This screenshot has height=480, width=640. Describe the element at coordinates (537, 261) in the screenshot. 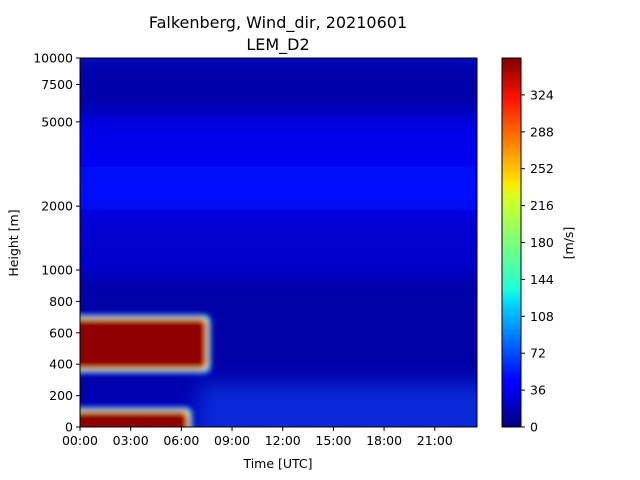

I see `colorbar-ticks: 0 36 72 108 144 180 216 252 288 324` at that location.